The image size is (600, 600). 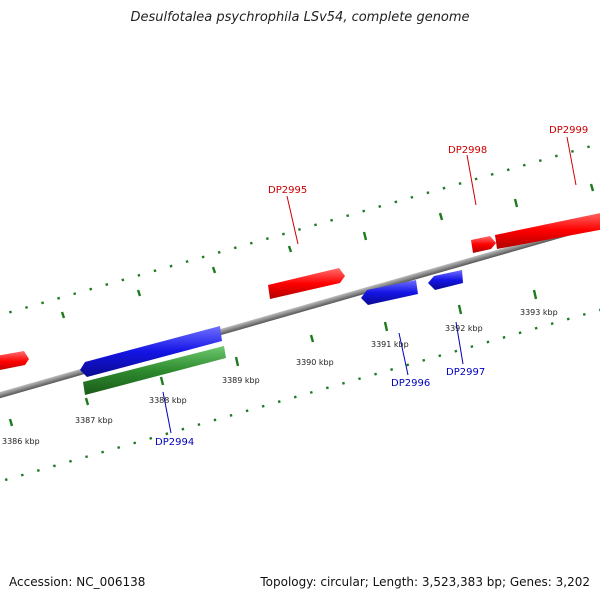 I want to click on gene-arrow-dp2999, so click(x=547, y=230).